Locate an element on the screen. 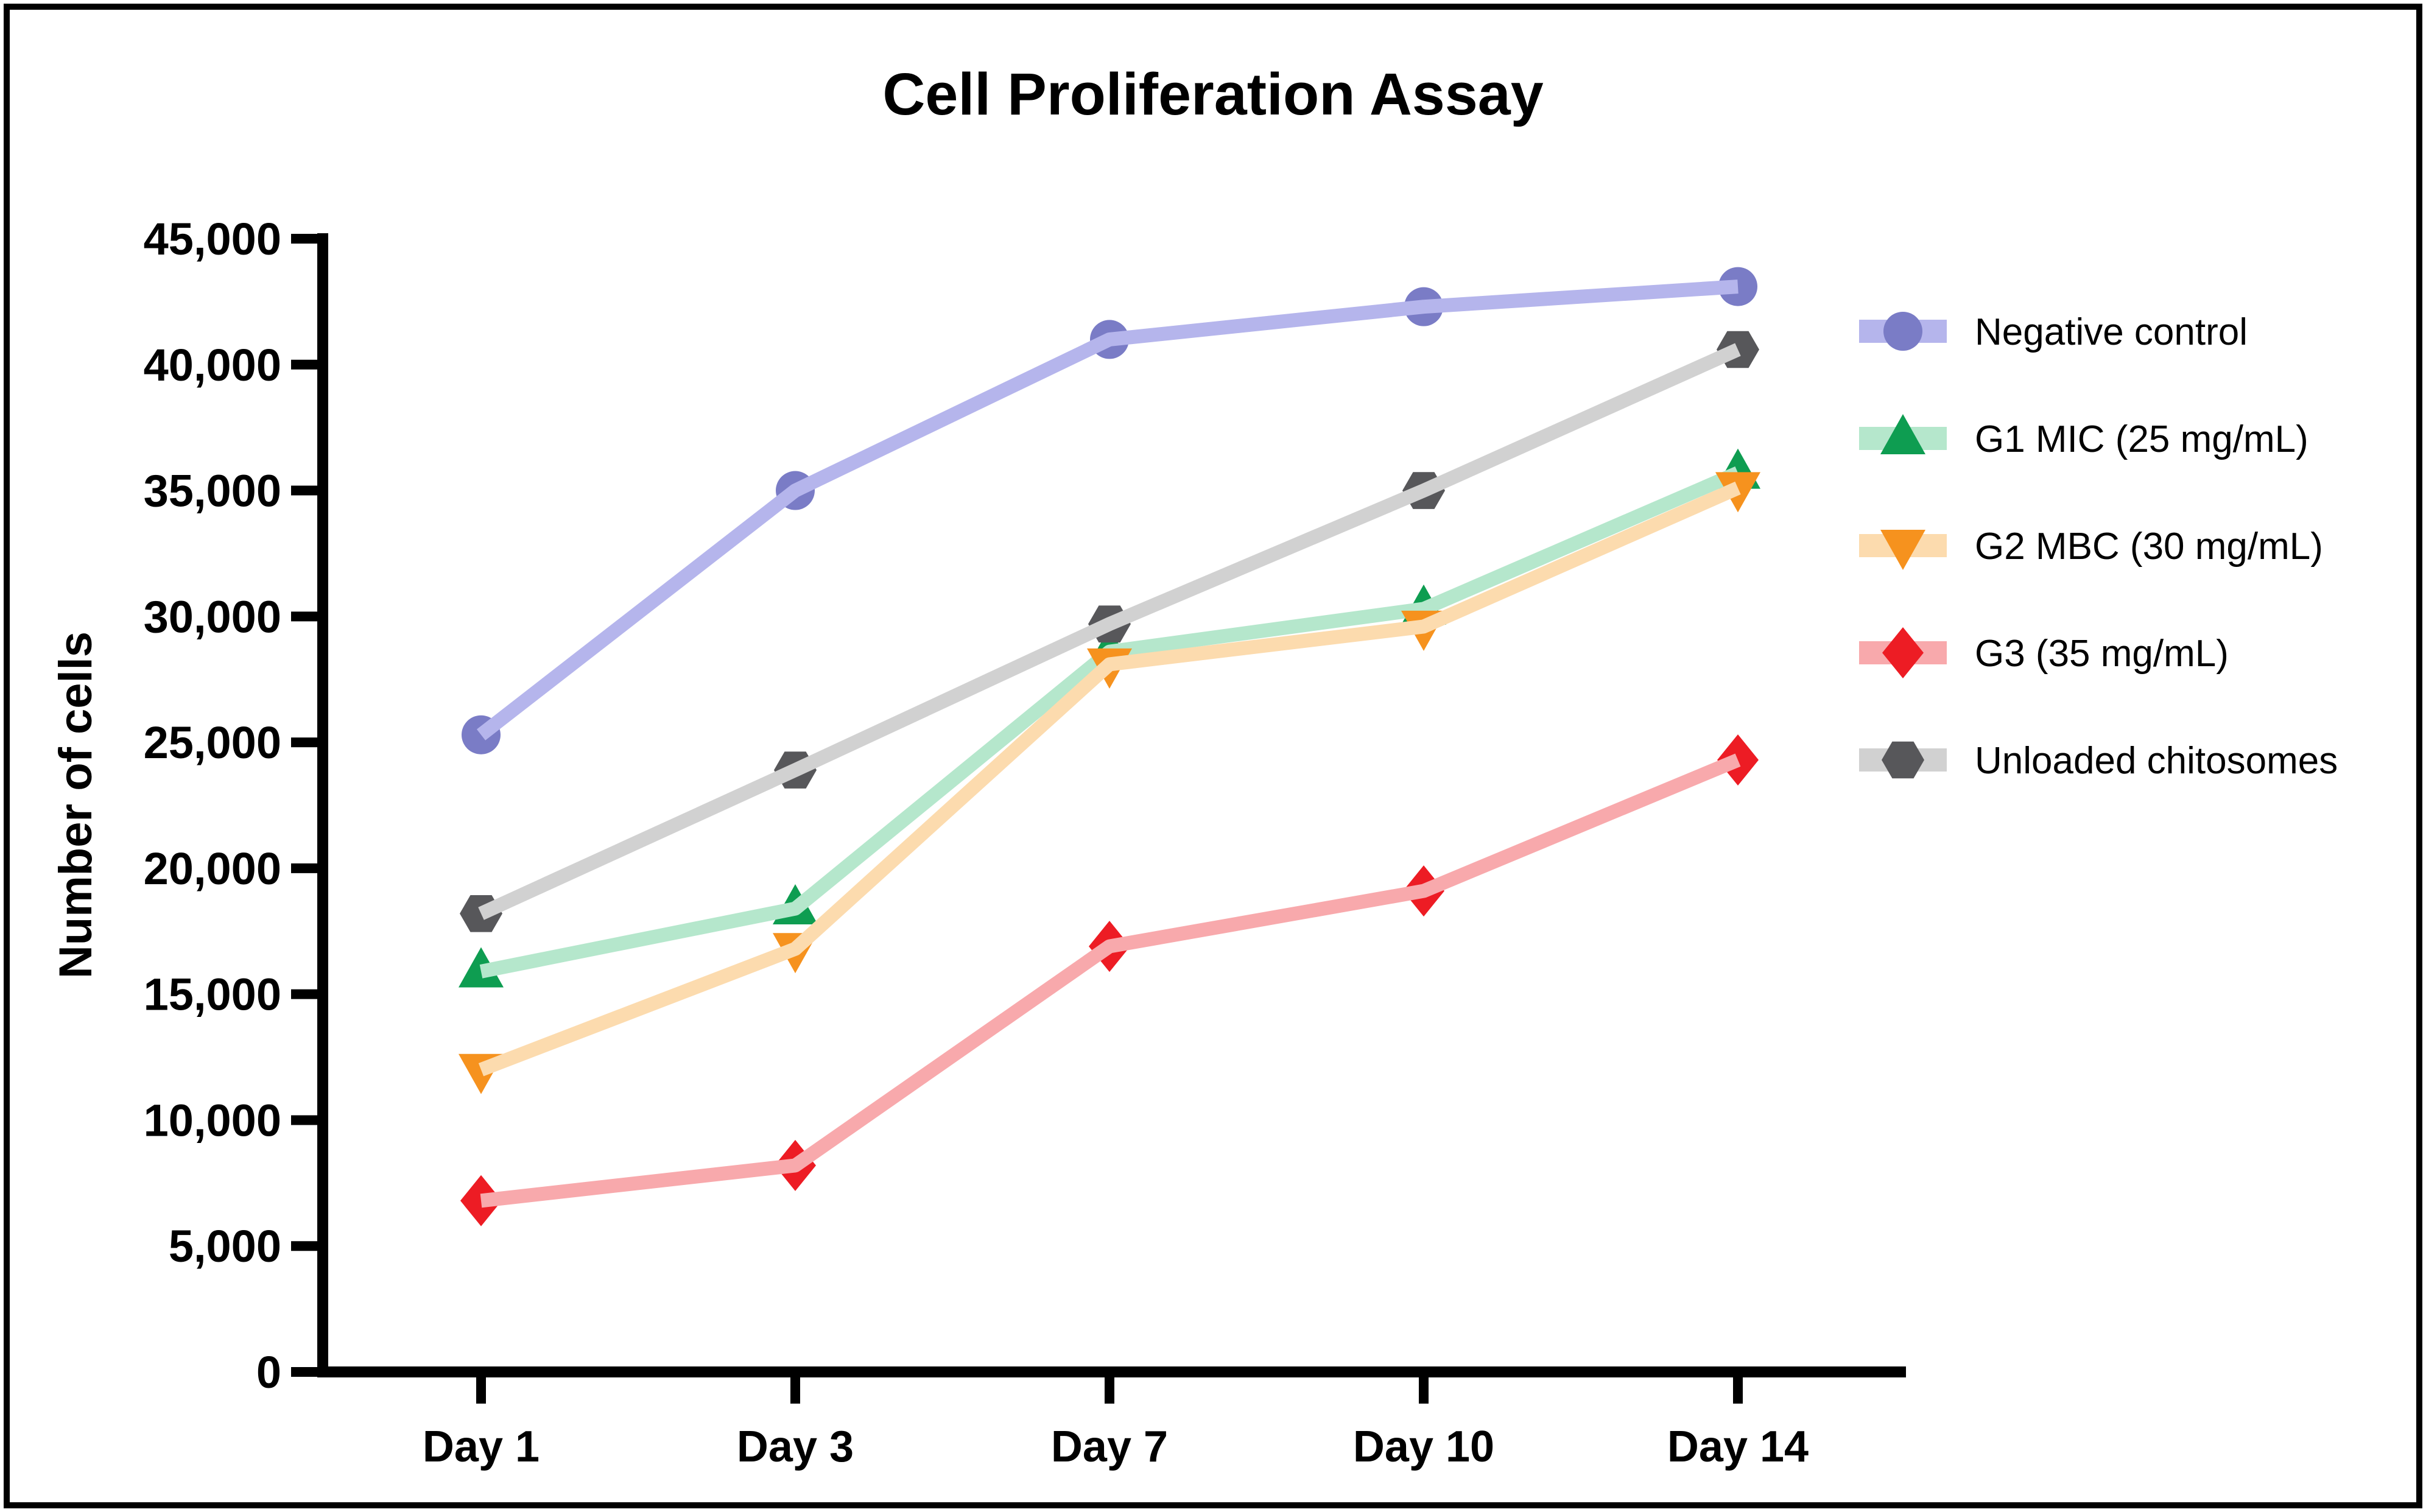  legend-item: G2 MBC (30 mg/mL) is located at coordinates (2091, 548).